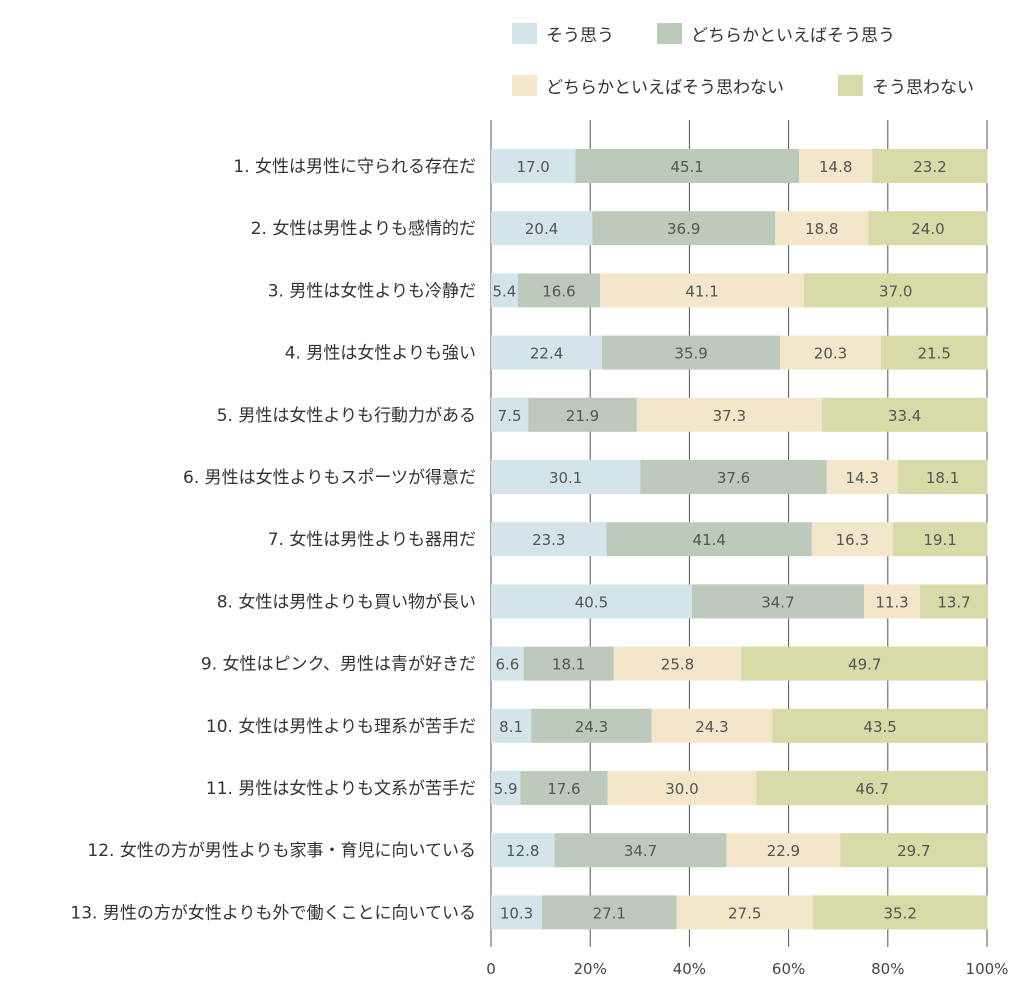 The image size is (1034, 983). I want to click on data-label: 37.3, so click(729, 416).